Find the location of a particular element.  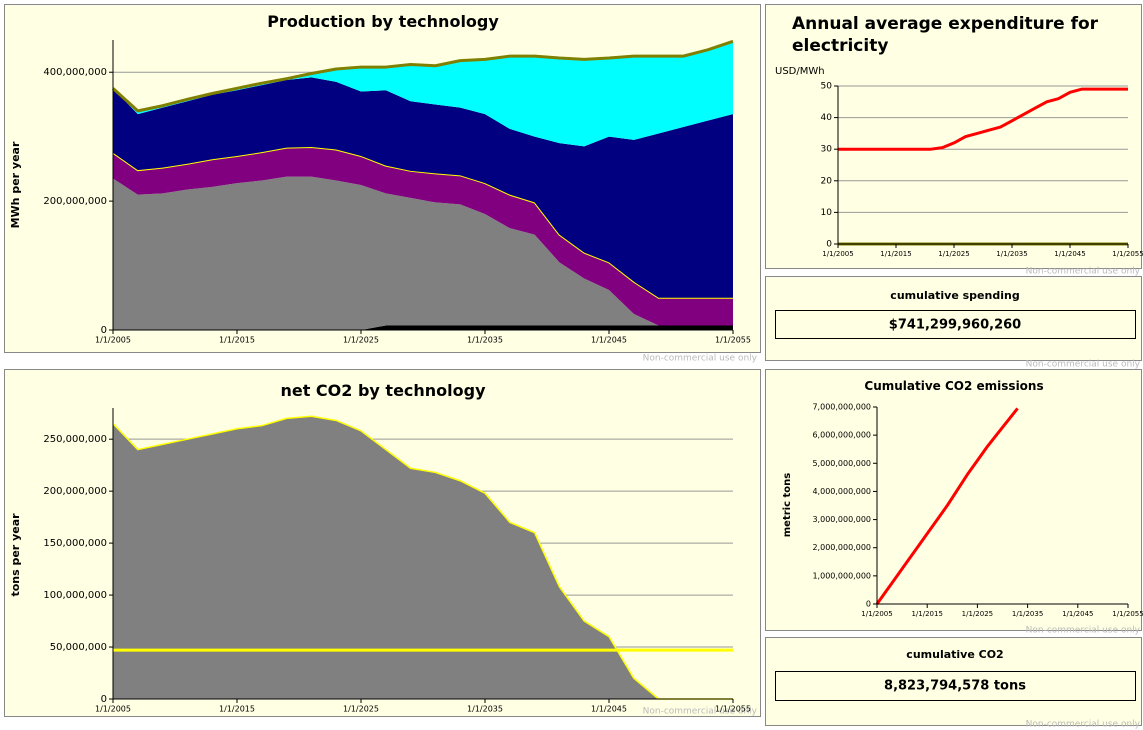

y-tick-label: 1,000,000,000 is located at coordinates (841, 575).